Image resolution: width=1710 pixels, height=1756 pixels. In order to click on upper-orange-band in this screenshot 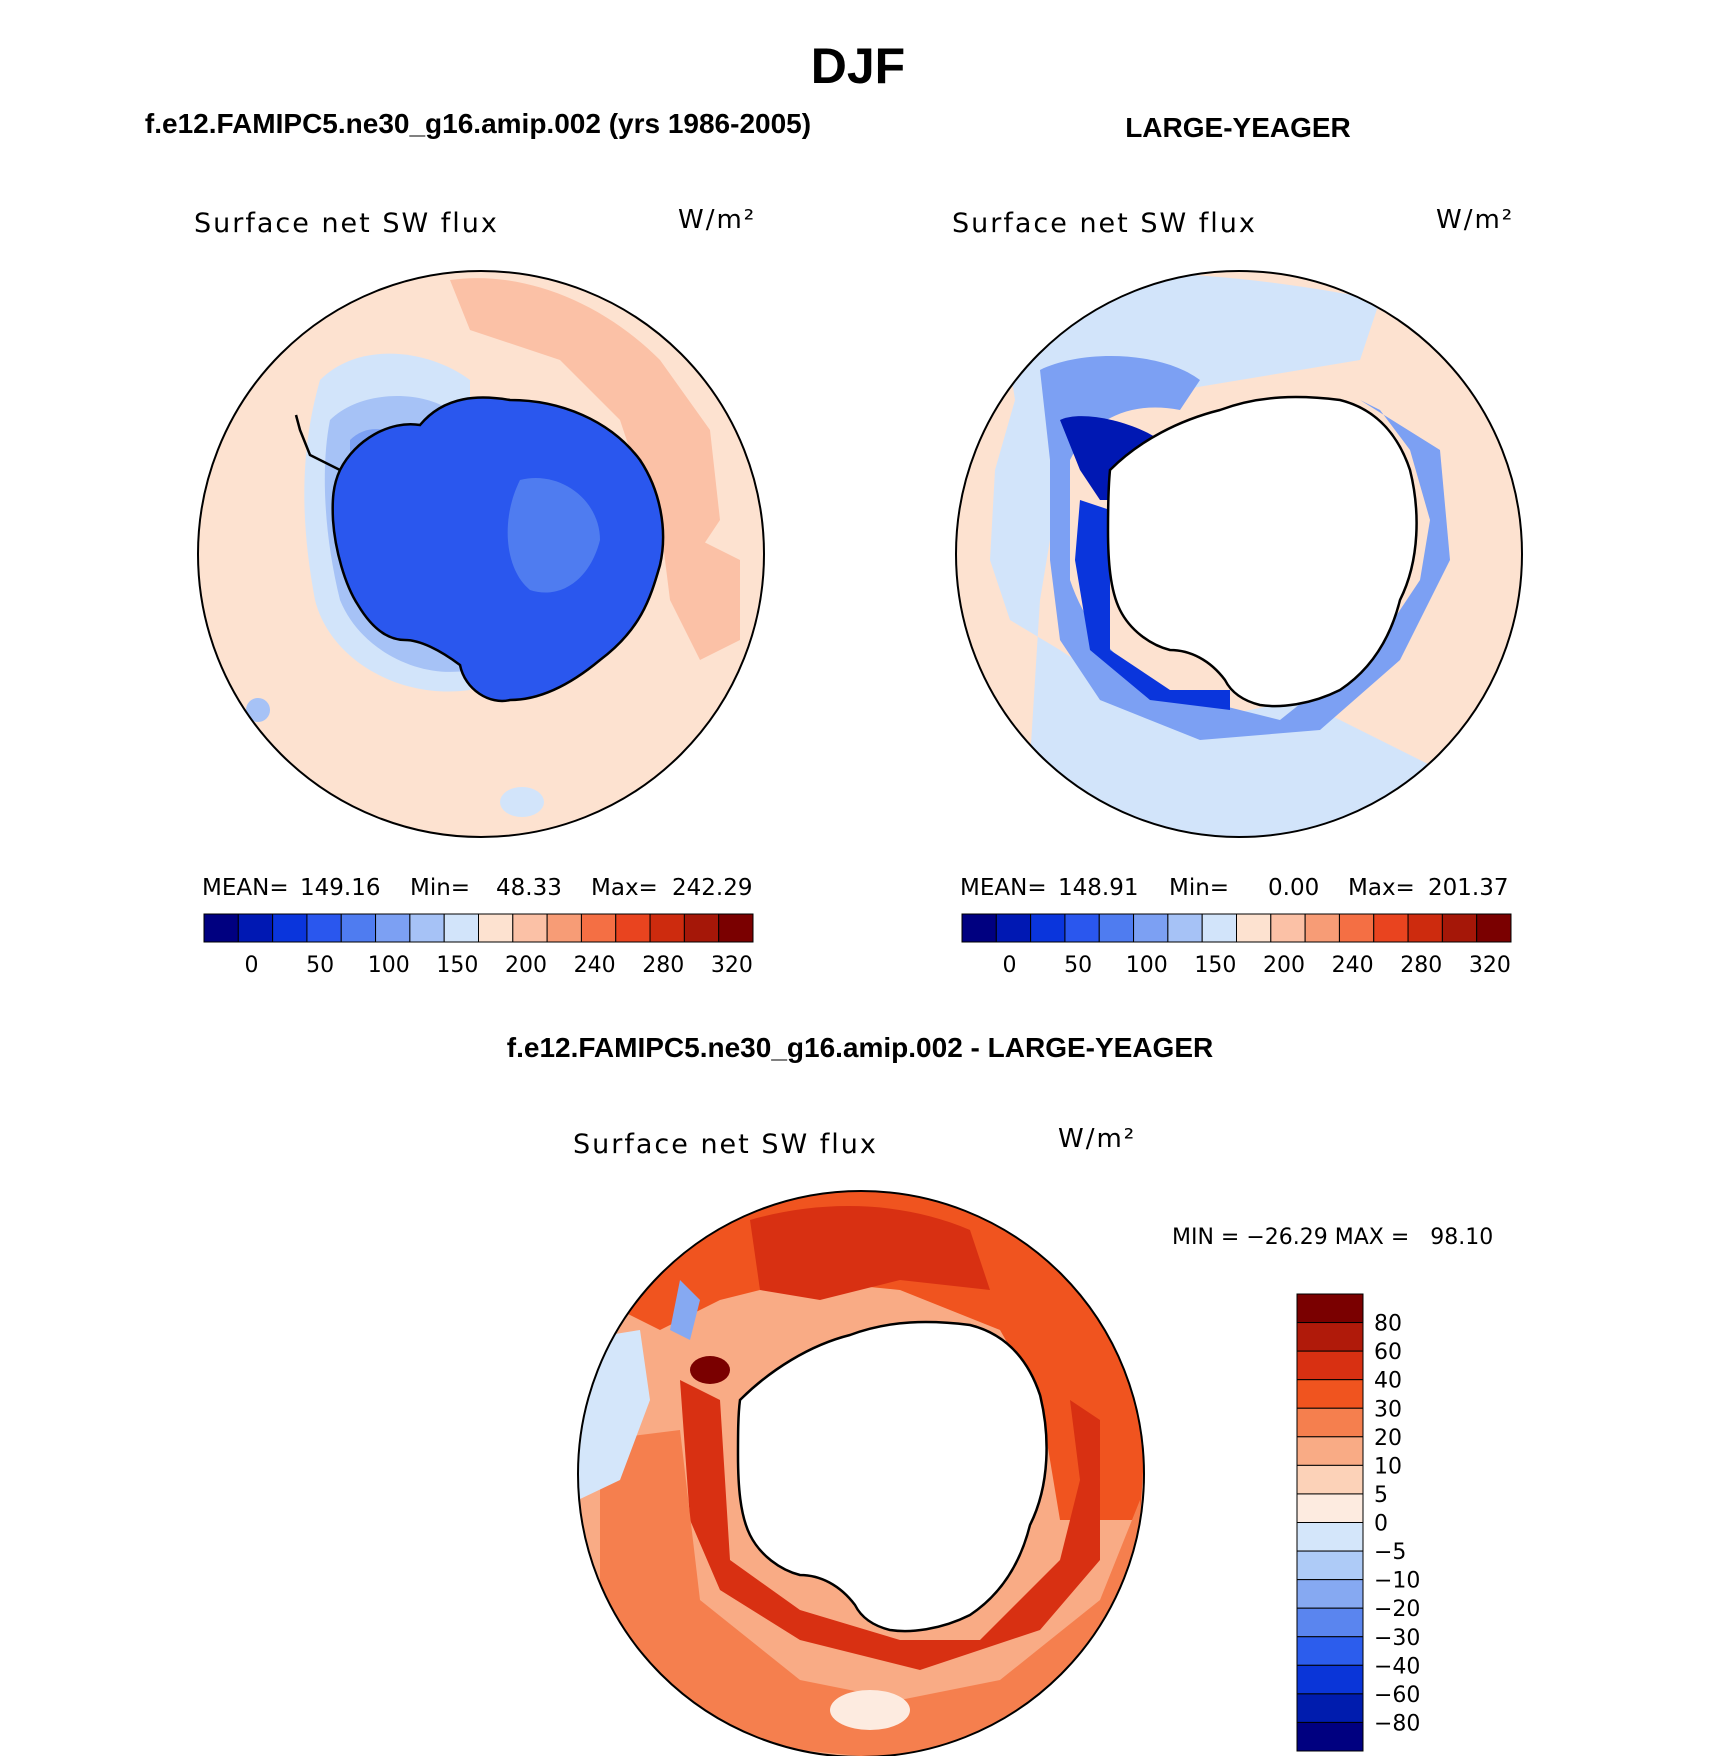, I will do `click(882, 1355)`.